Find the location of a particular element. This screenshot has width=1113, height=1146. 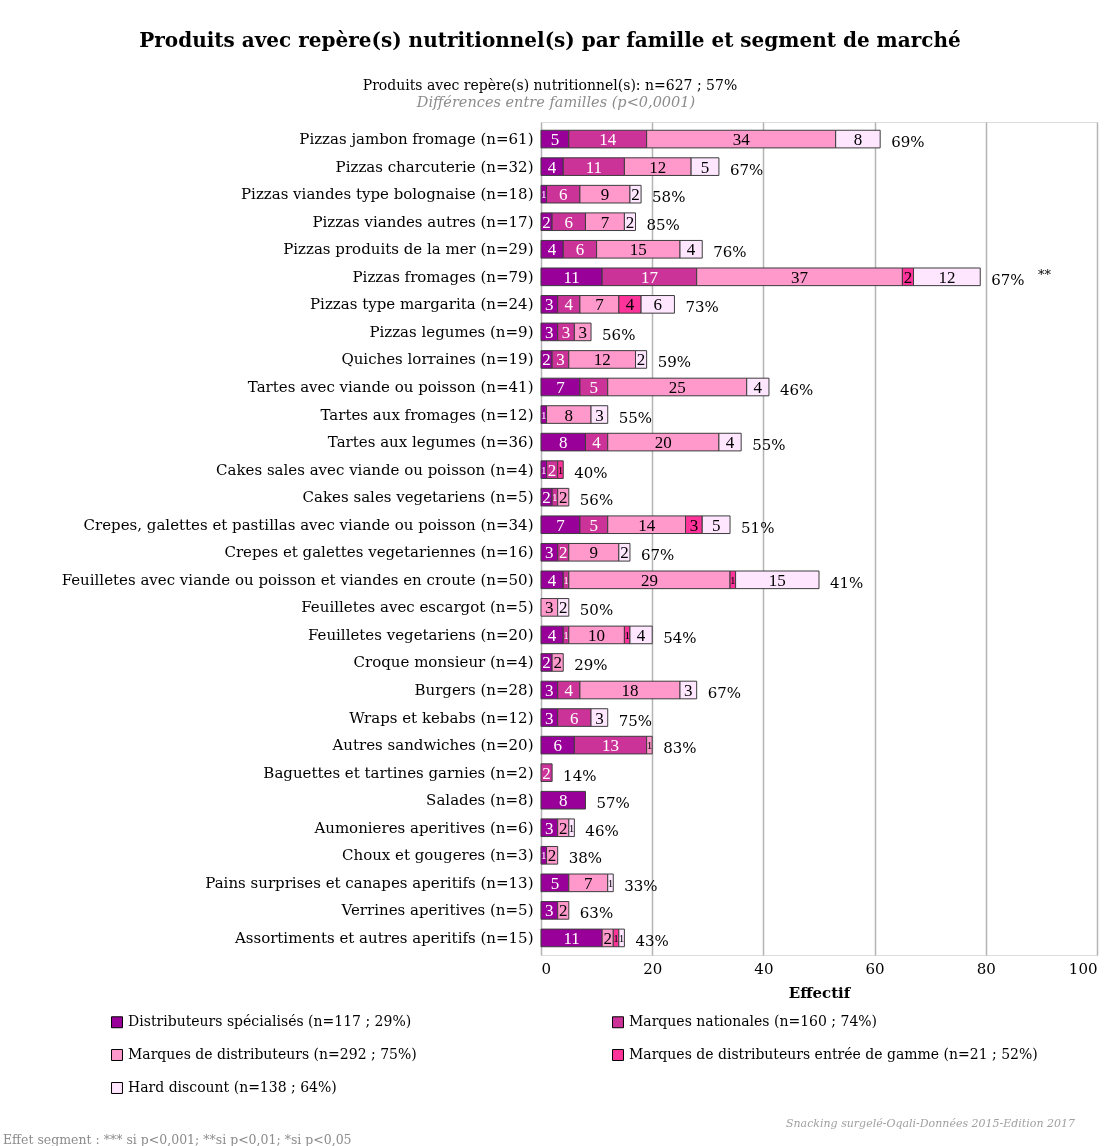

y-tick-label: Pizzas legumes (n=9) is located at coordinates (451, 331).